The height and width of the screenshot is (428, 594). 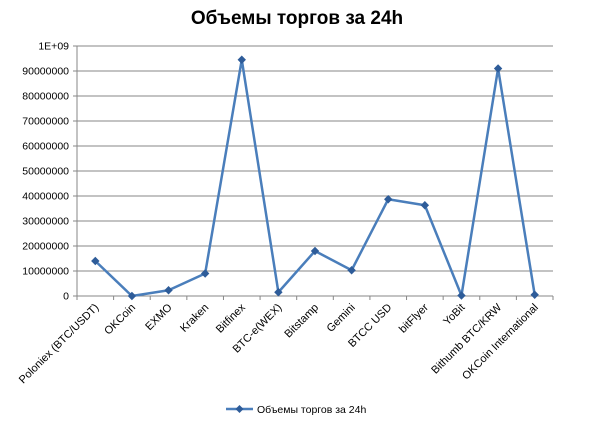 I want to click on legend: Объемы торгов за 24h, so click(x=296, y=410).